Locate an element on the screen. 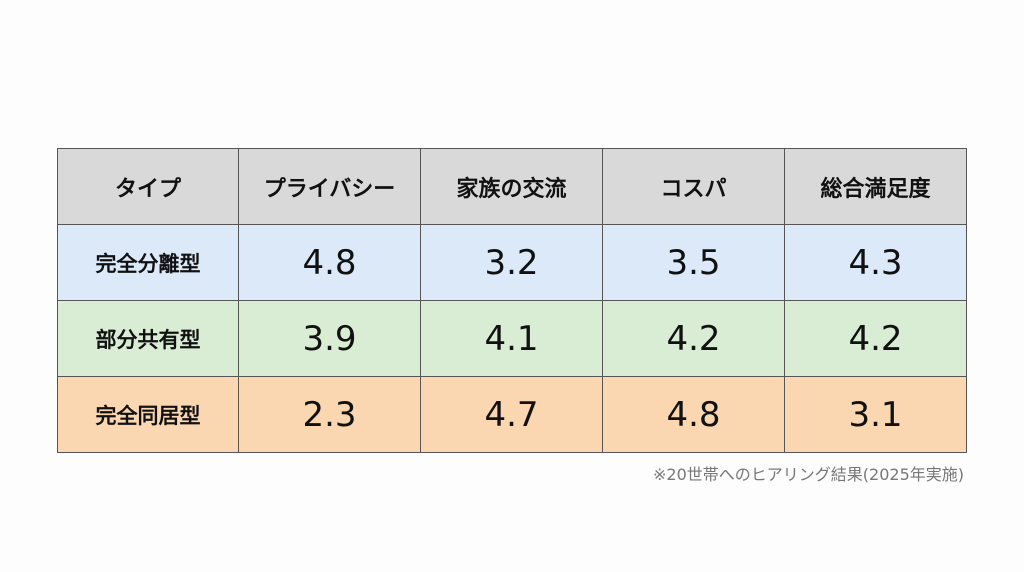 This screenshot has height=572, width=1024. header-cost-performance: コスパ is located at coordinates (693, 186).